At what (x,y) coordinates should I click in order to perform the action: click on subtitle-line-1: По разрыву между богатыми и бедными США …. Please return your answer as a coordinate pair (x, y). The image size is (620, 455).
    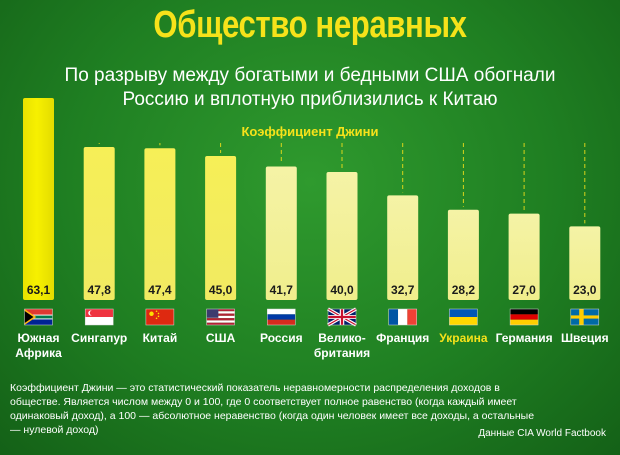
    Looking at the image, I should click on (310, 75).